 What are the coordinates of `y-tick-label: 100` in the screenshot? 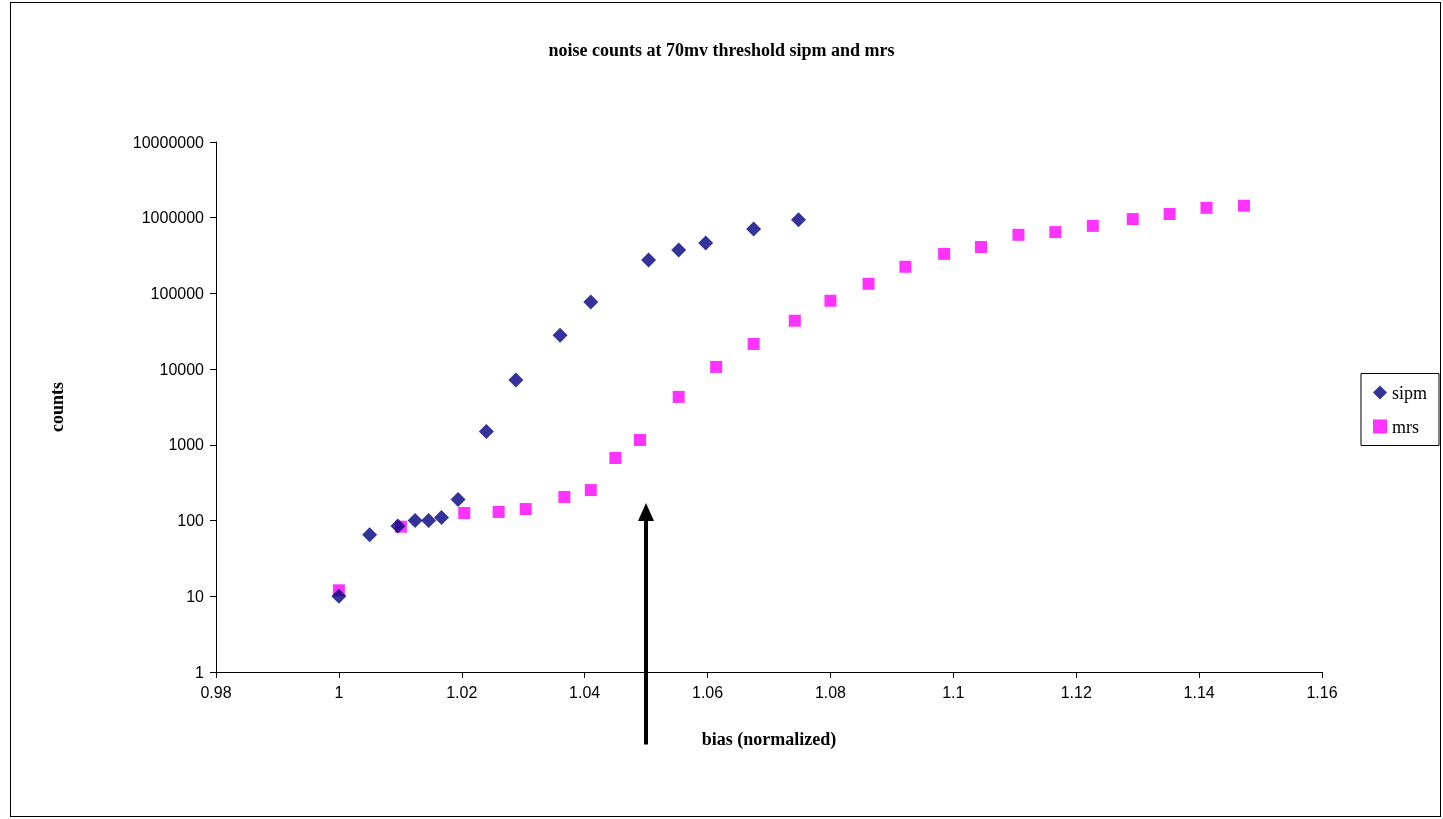 It's located at (191, 521).